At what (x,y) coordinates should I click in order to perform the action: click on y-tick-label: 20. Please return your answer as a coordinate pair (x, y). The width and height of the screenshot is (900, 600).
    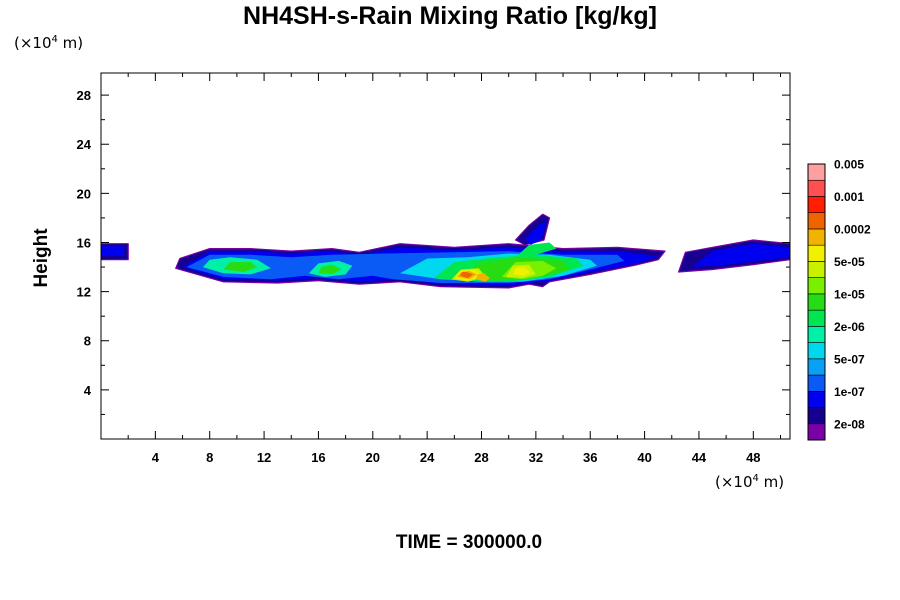
    Looking at the image, I should click on (84, 193).